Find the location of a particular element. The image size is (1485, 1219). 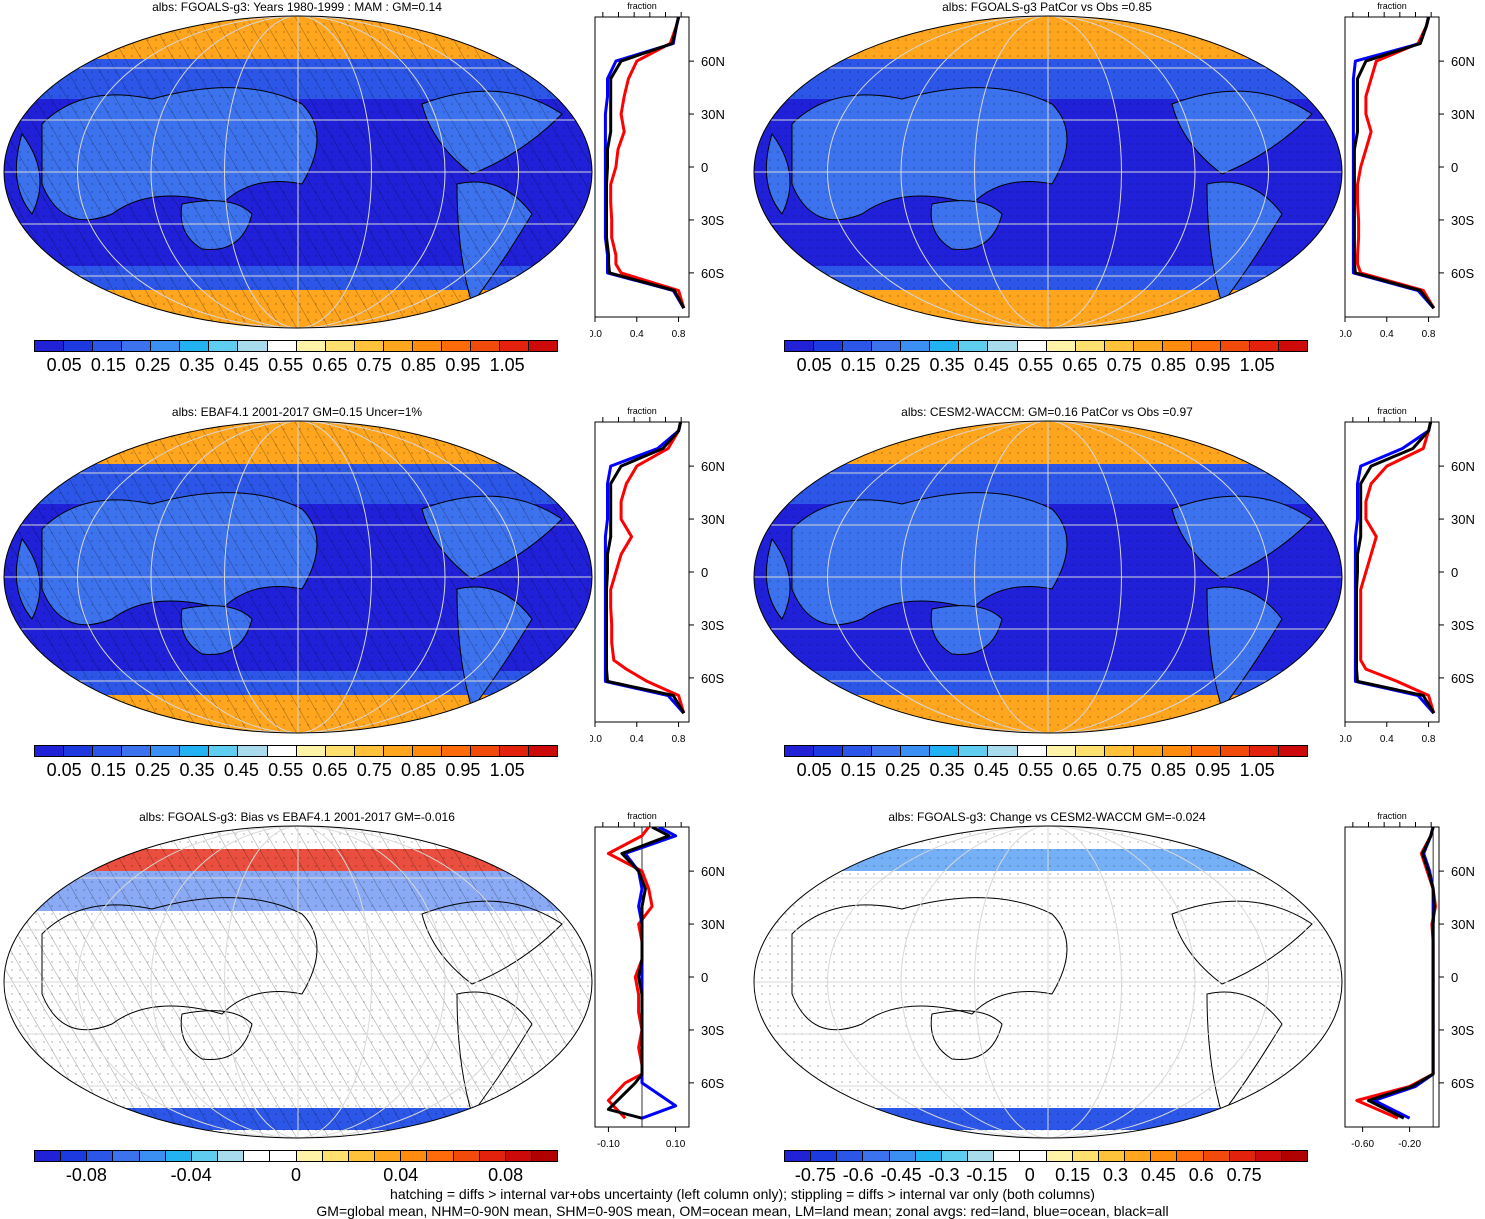

colorbar-label: 0.95 is located at coordinates (463, 770).